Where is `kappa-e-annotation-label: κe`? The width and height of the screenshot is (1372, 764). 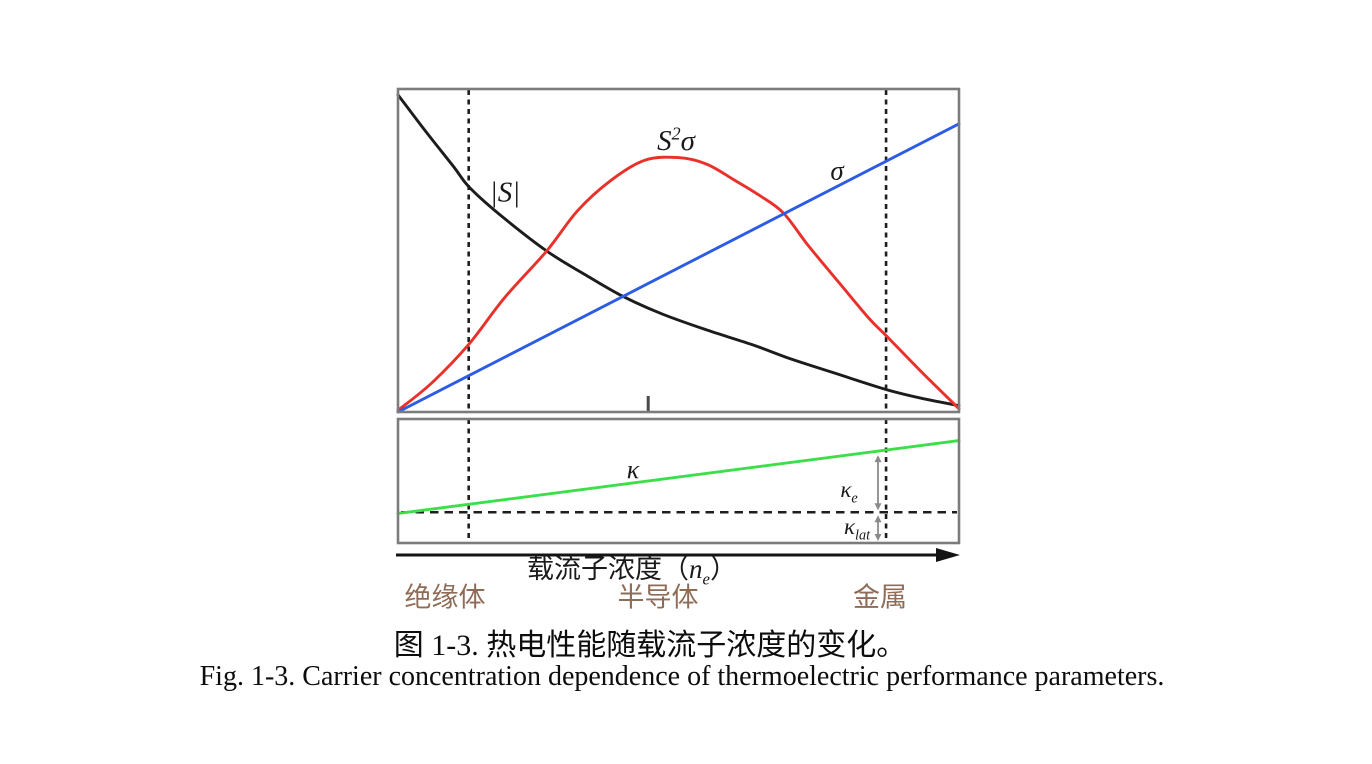 kappa-e-annotation-label: κe is located at coordinates (848, 492).